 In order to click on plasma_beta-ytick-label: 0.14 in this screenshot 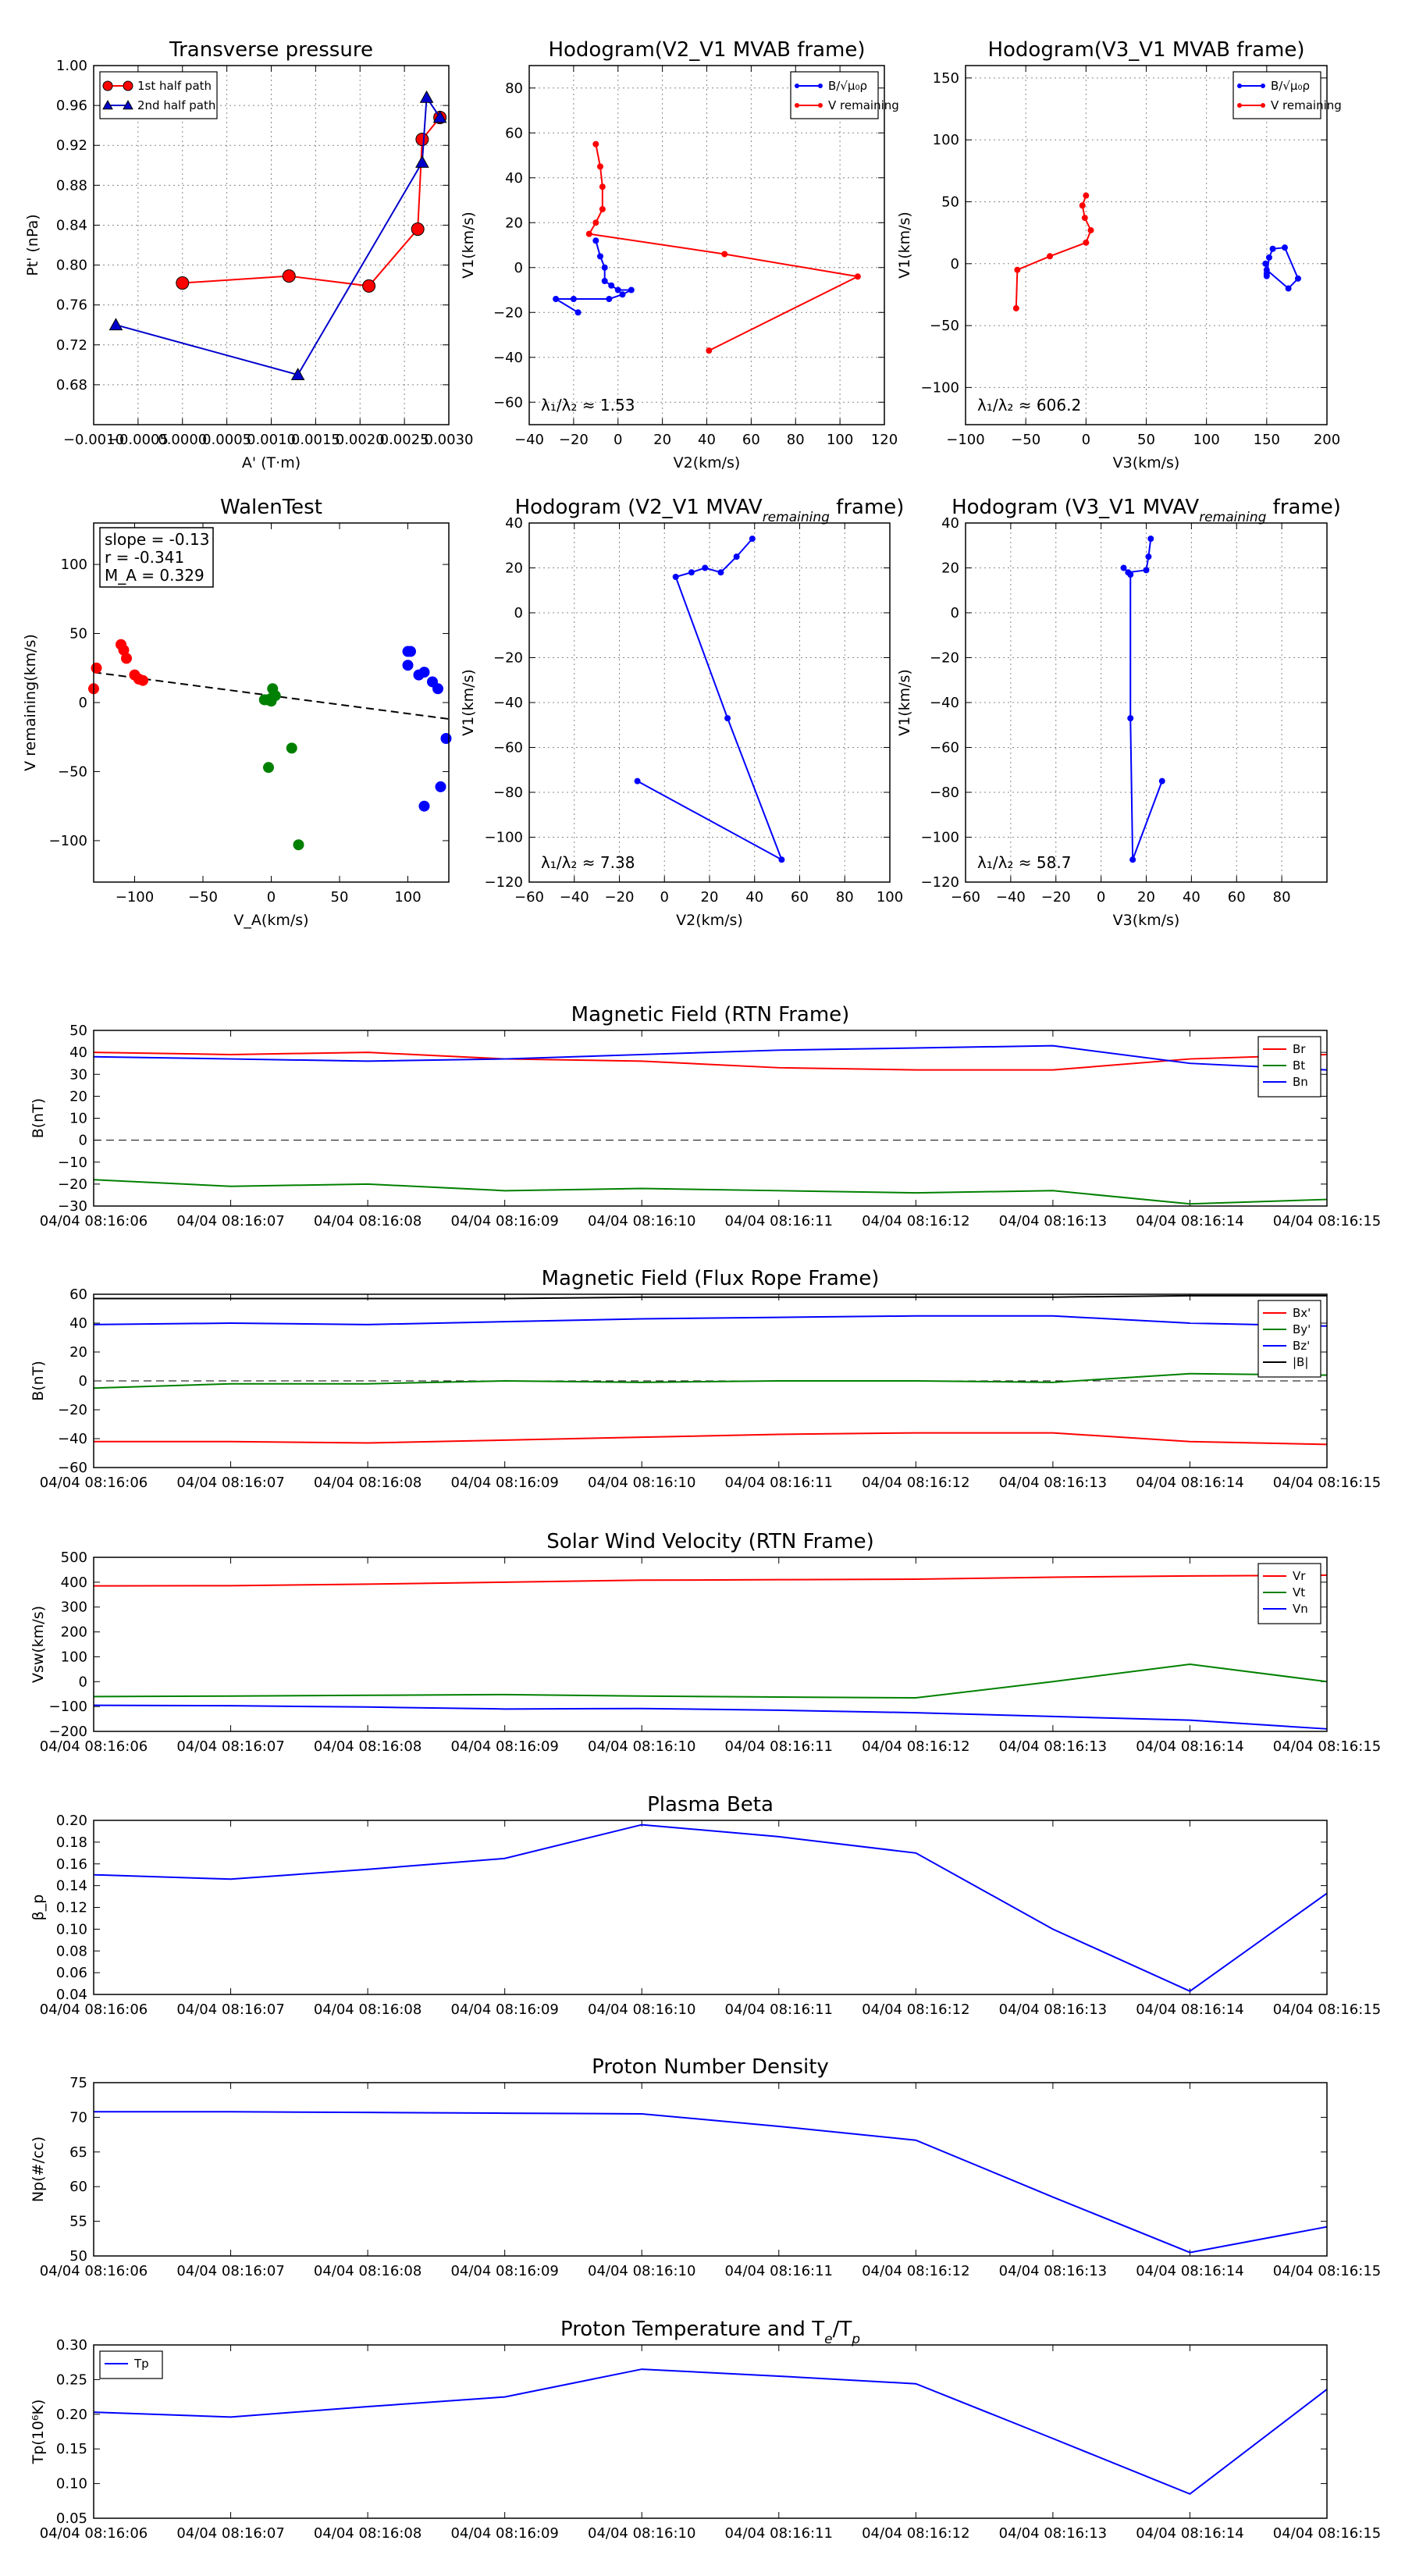, I will do `click(72, 1886)`.